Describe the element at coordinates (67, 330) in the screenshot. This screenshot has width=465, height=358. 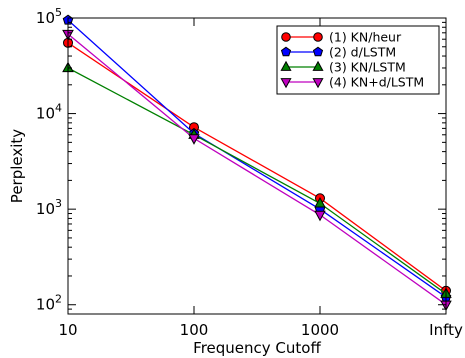
I see `x-tick-label: 10` at that location.